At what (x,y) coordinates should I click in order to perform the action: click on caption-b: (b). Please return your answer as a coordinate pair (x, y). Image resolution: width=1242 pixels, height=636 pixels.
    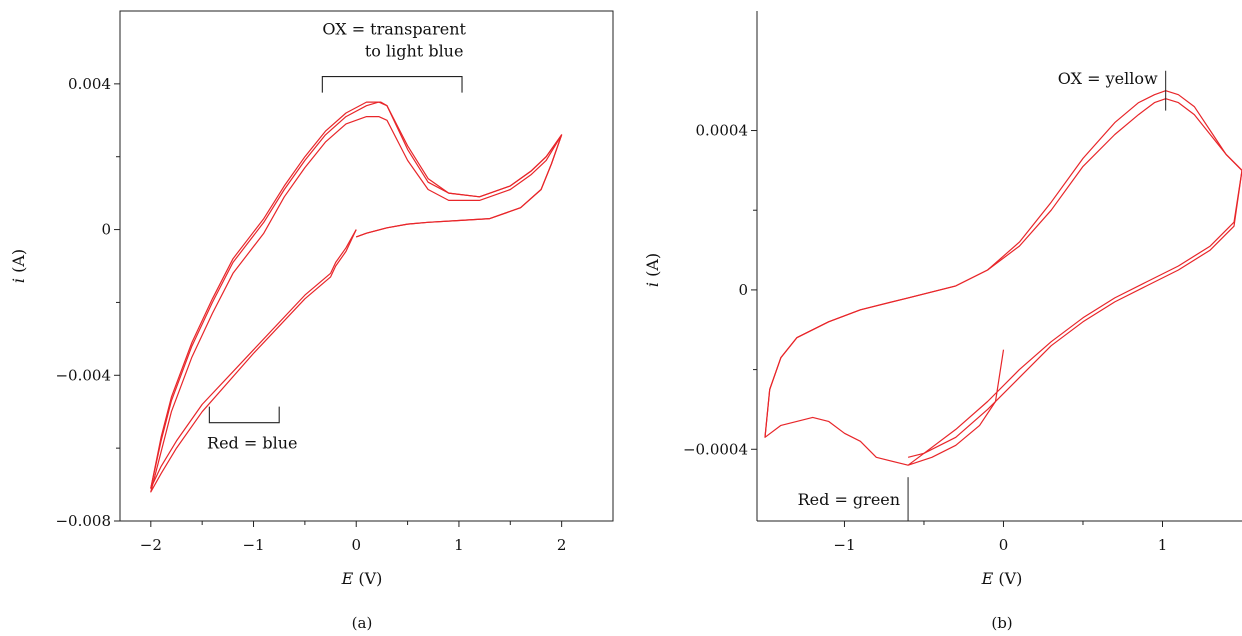
    Looking at the image, I should click on (1001, 623).